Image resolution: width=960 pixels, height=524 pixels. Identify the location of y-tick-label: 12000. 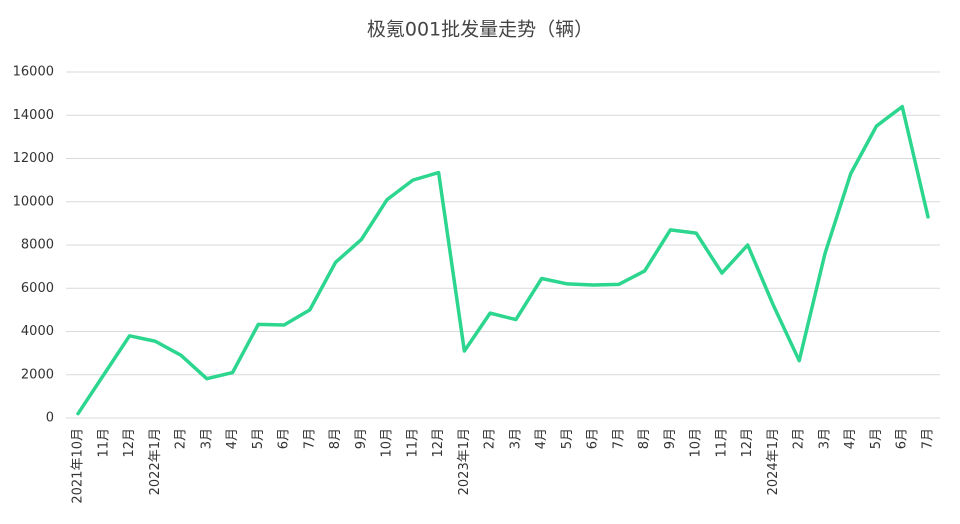
(33, 158).